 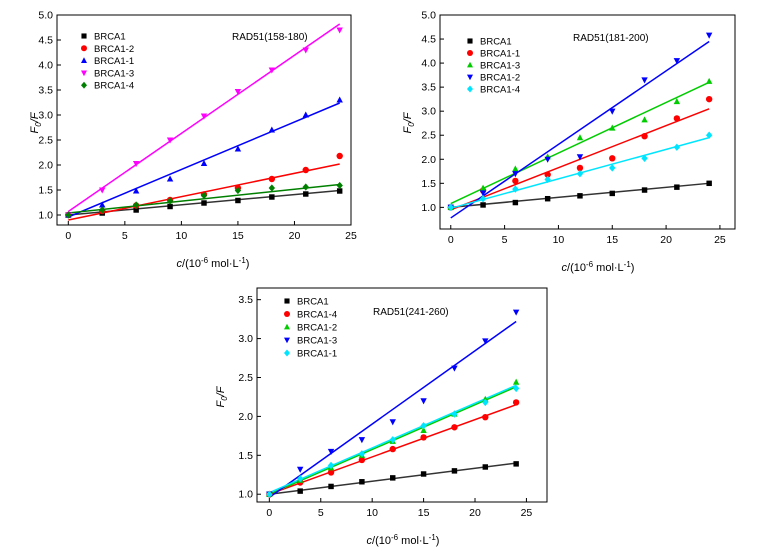 What do you see at coordinates (428, 40) in the screenshot?
I see `y-tick-label: 4.5` at bounding box center [428, 40].